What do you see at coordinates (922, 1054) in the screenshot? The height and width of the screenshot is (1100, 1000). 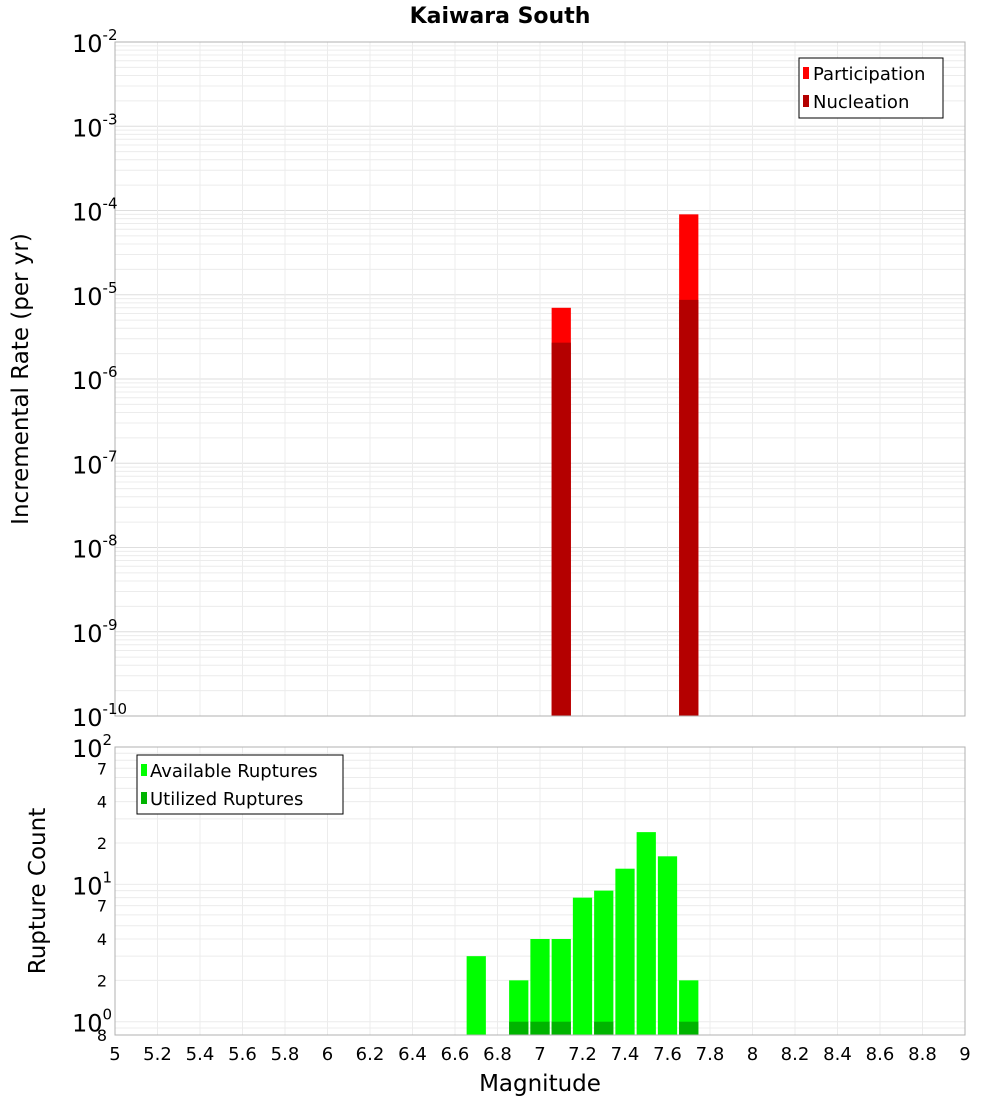 I see `x-tick-label: 8.8` at bounding box center [922, 1054].